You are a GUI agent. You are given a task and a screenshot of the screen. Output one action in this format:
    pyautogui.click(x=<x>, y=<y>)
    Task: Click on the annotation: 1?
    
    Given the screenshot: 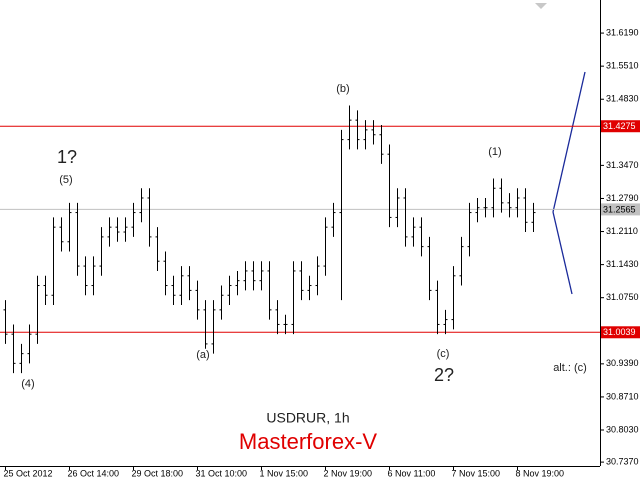 What is the action you would take?
    pyautogui.click(x=67, y=157)
    